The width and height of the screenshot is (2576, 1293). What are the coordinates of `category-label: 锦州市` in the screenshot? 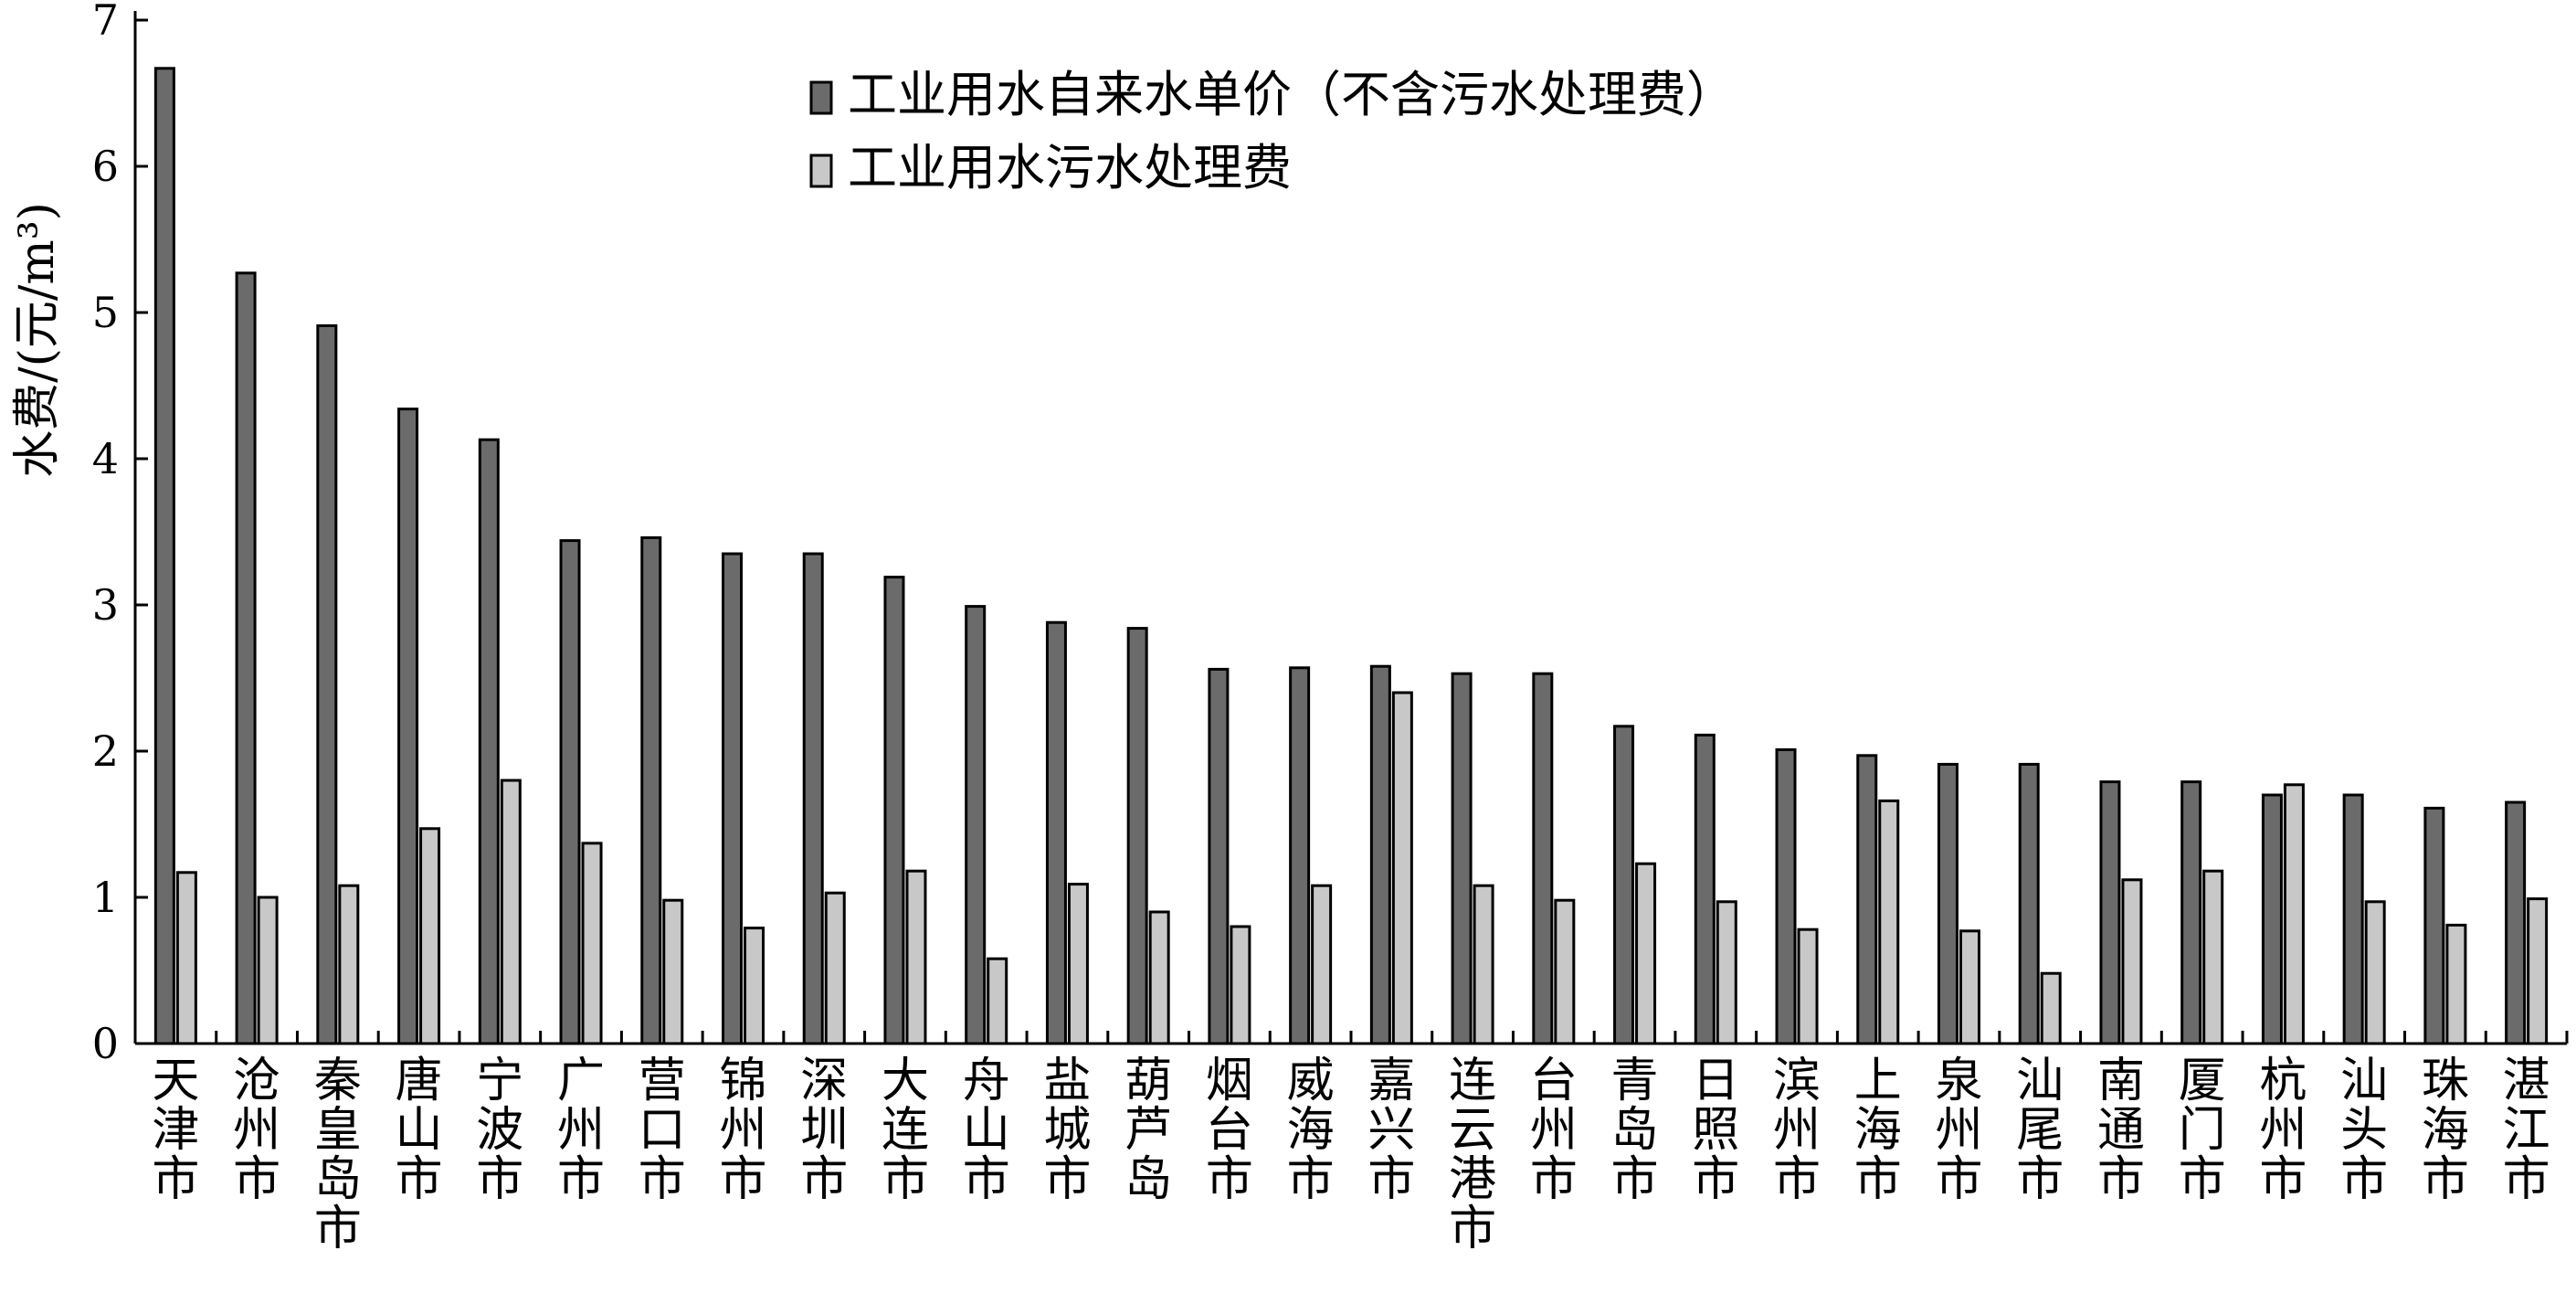 It's located at (742, 1131).